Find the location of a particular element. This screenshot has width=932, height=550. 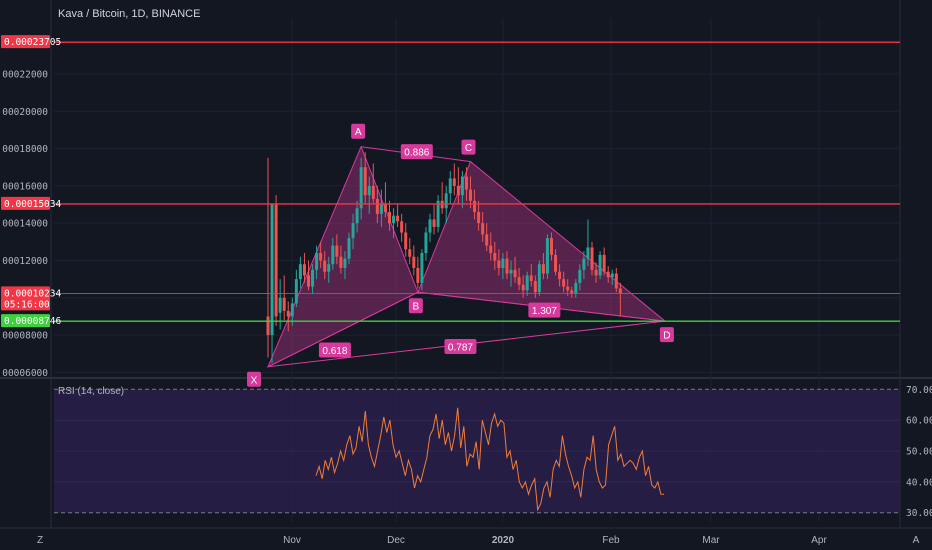

chart-title: Kava / Bitcoin, 1D, BINANCE is located at coordinates (129, 14).